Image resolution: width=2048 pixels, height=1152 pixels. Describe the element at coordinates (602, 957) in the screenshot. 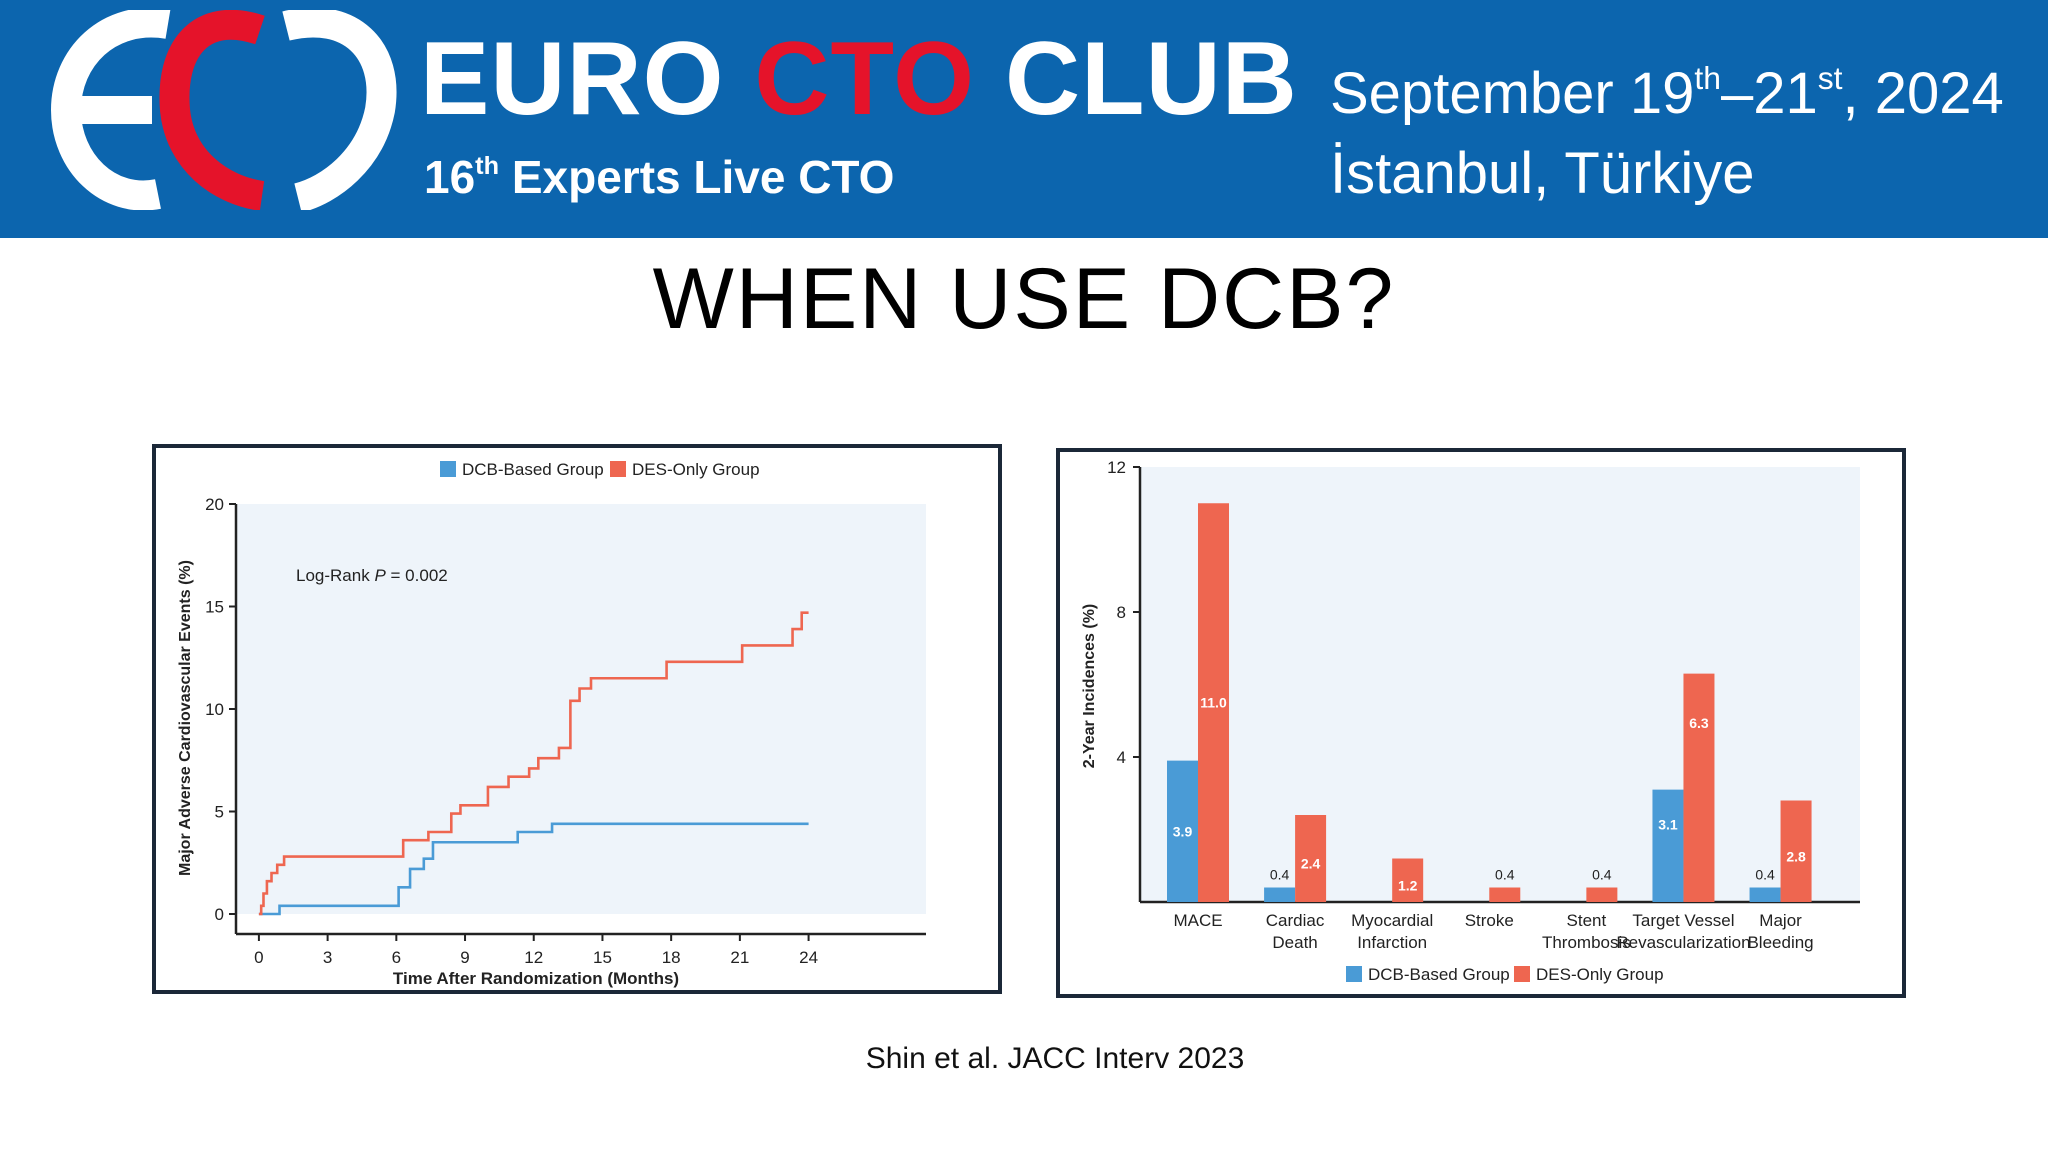

I see `km-x-tick-label: 15` at that location.